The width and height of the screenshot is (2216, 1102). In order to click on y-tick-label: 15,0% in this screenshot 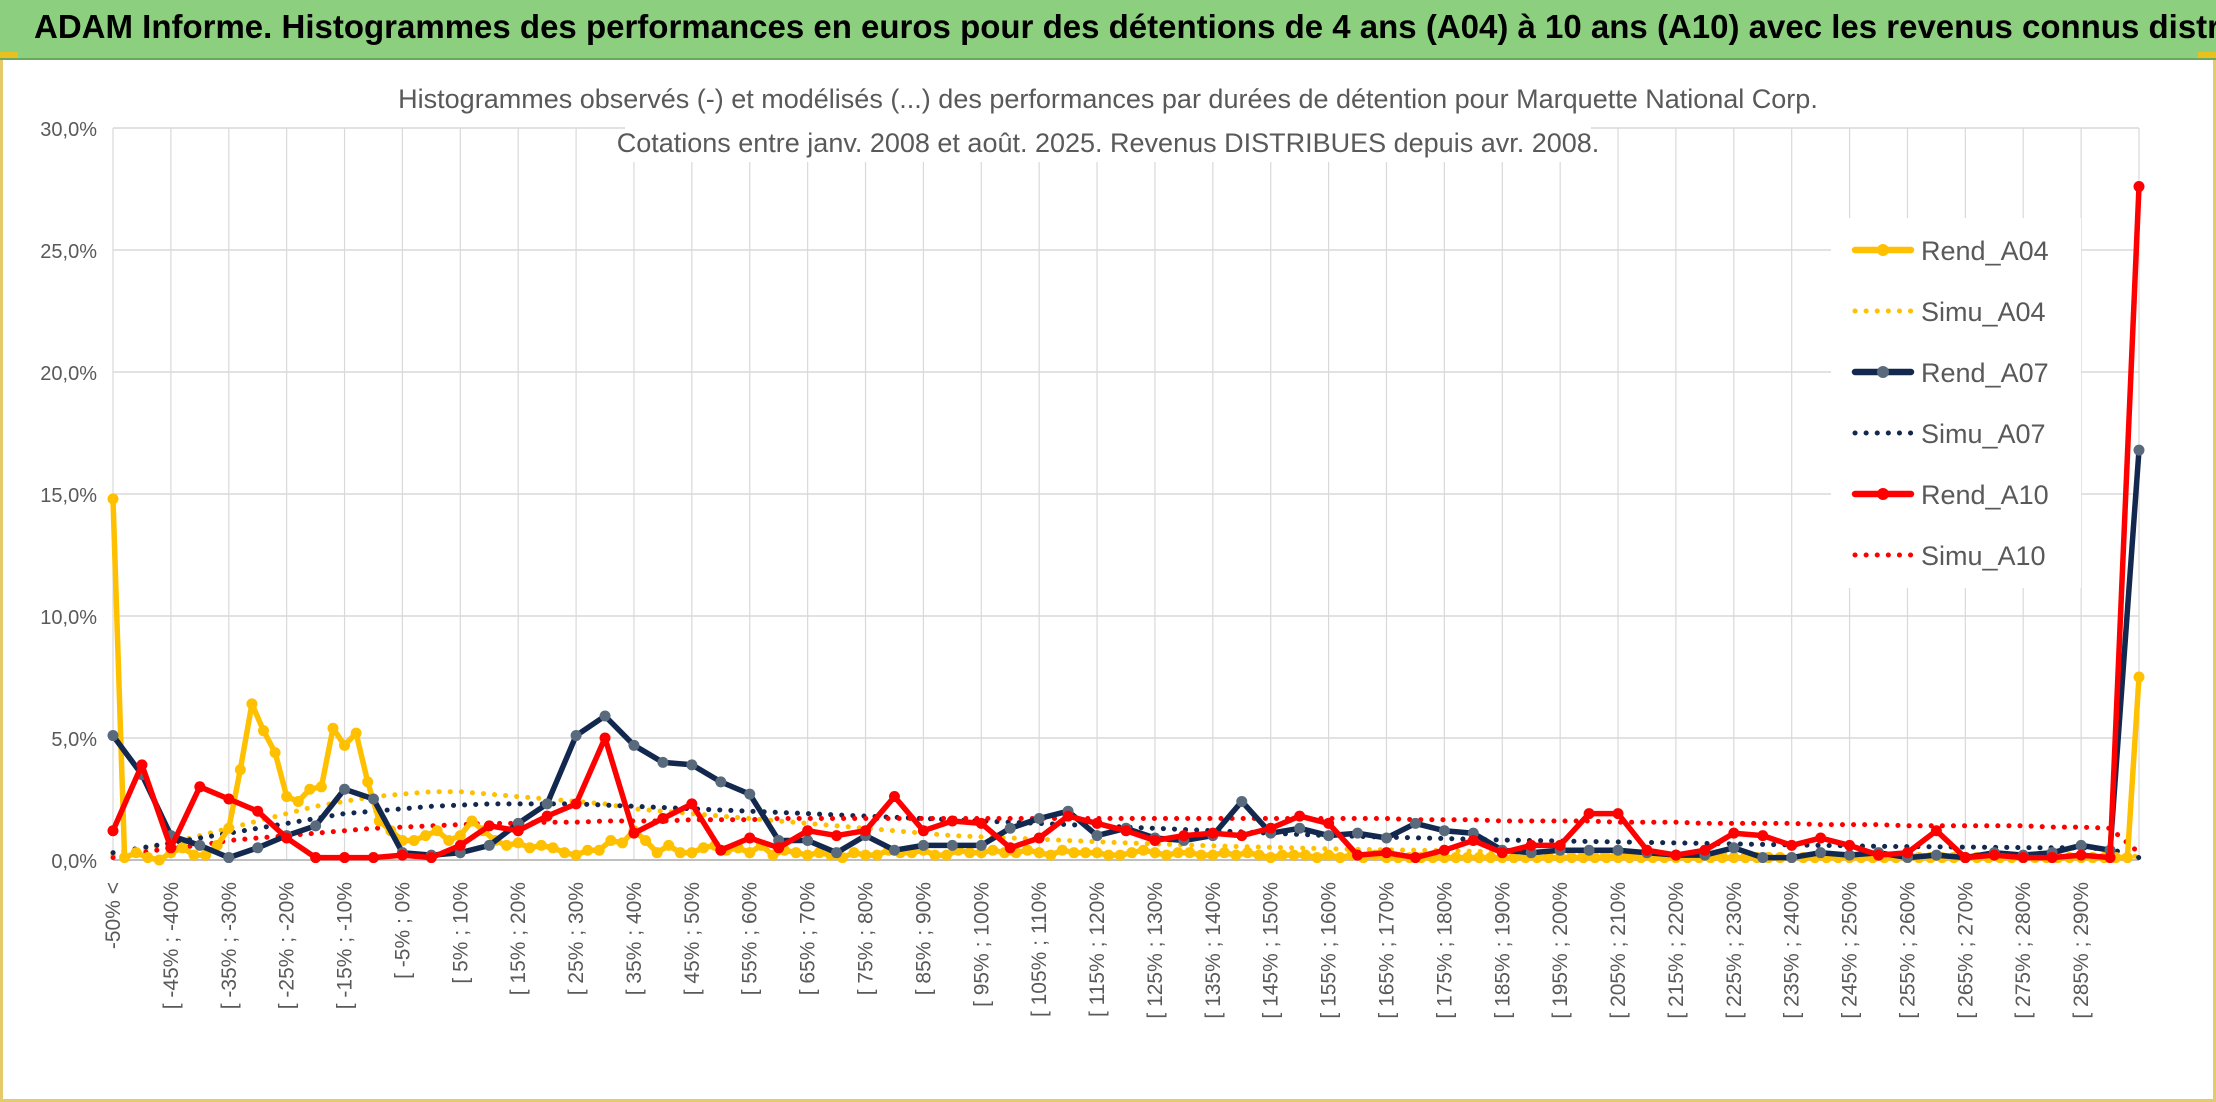, I will do `click(68, 496)`.